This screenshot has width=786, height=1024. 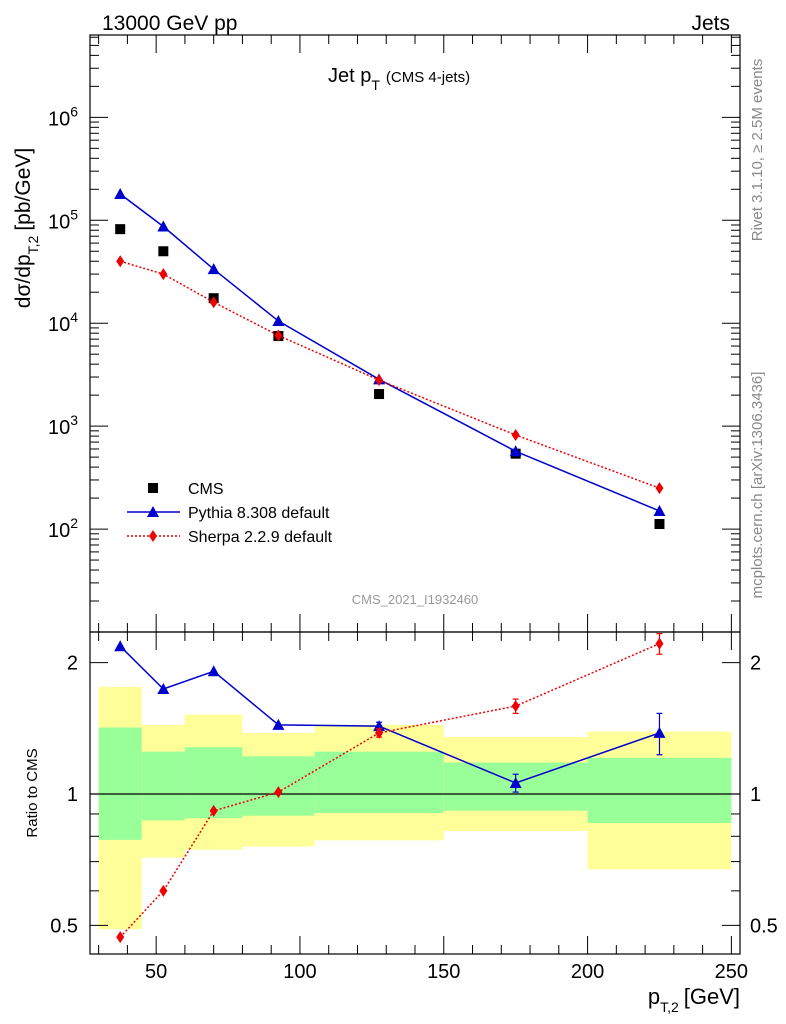 I want to click on header-process: Jets, so click(x=710, y=23).